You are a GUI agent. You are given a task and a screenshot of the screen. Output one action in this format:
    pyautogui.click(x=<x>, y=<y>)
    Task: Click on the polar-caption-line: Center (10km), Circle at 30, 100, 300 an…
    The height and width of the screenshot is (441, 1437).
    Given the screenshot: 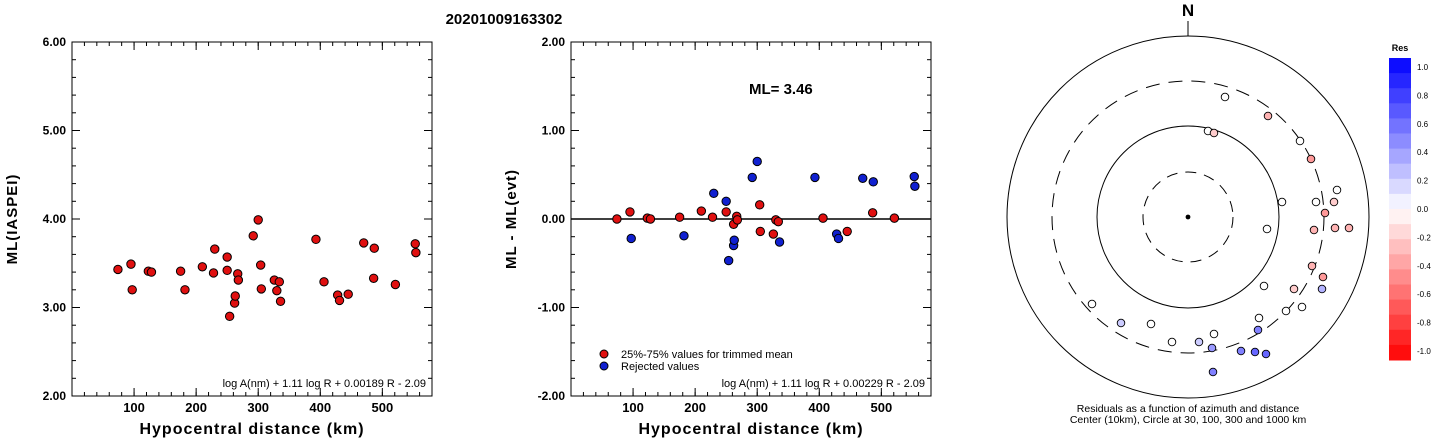 What is the action you would take?
    pyautogui.click(x=1188, y=420)
    